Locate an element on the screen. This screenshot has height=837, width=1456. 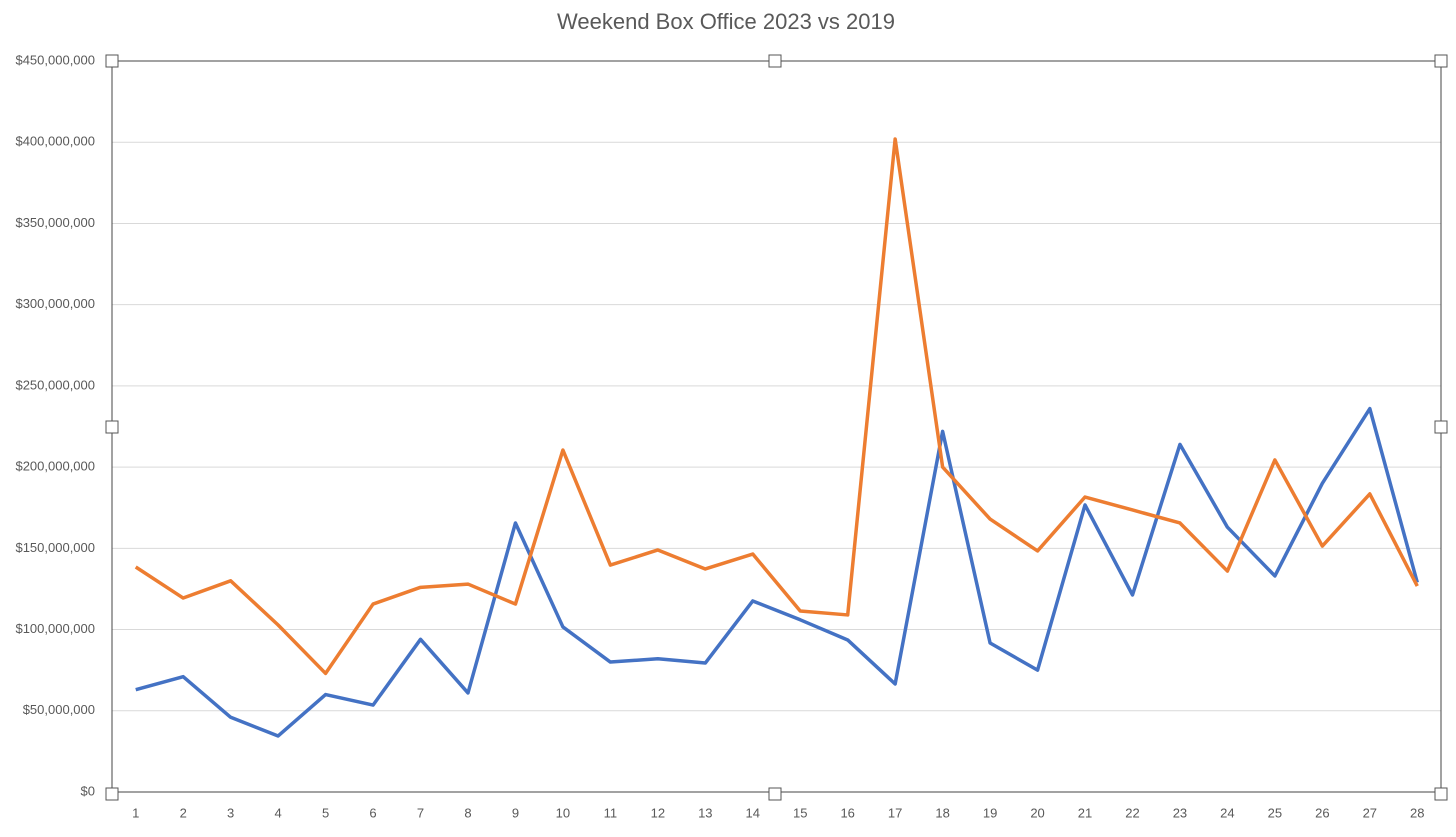
x-tick-label: 26 is located at coordinates (1322, 812).